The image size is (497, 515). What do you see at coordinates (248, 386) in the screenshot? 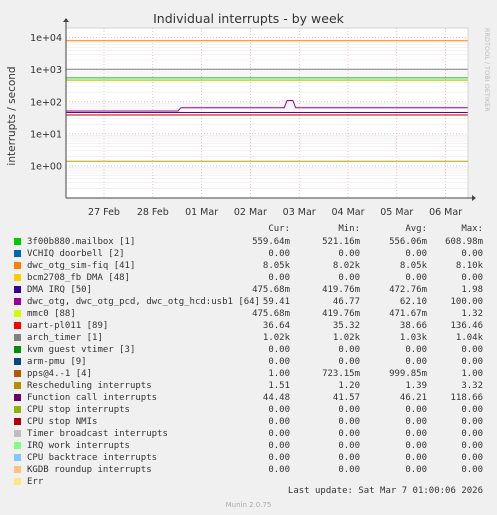
I see `legend-row: Rescheduling interrupts 1.51 1.20 1.39 3.32` at bounding box center [248, 386].